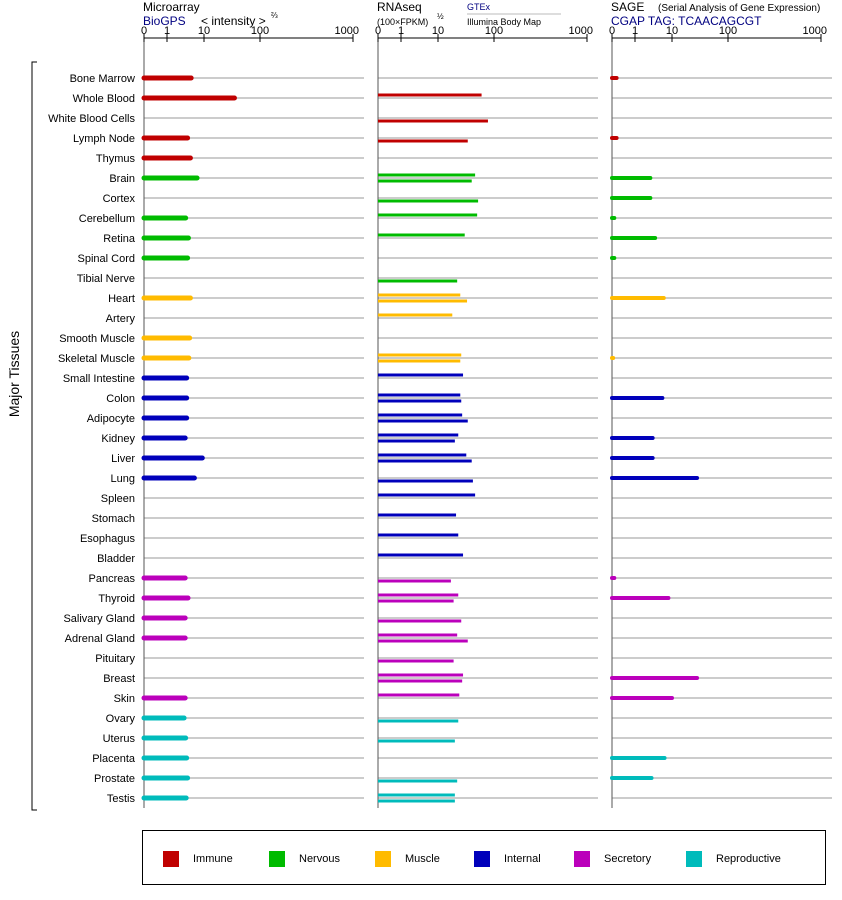 The width and height of the screenshot is (842, 900). What do you see at coordinates (114, 759) in the screenshot?
I see `tissue-label: Placenta` at bounding box center [114, 759].